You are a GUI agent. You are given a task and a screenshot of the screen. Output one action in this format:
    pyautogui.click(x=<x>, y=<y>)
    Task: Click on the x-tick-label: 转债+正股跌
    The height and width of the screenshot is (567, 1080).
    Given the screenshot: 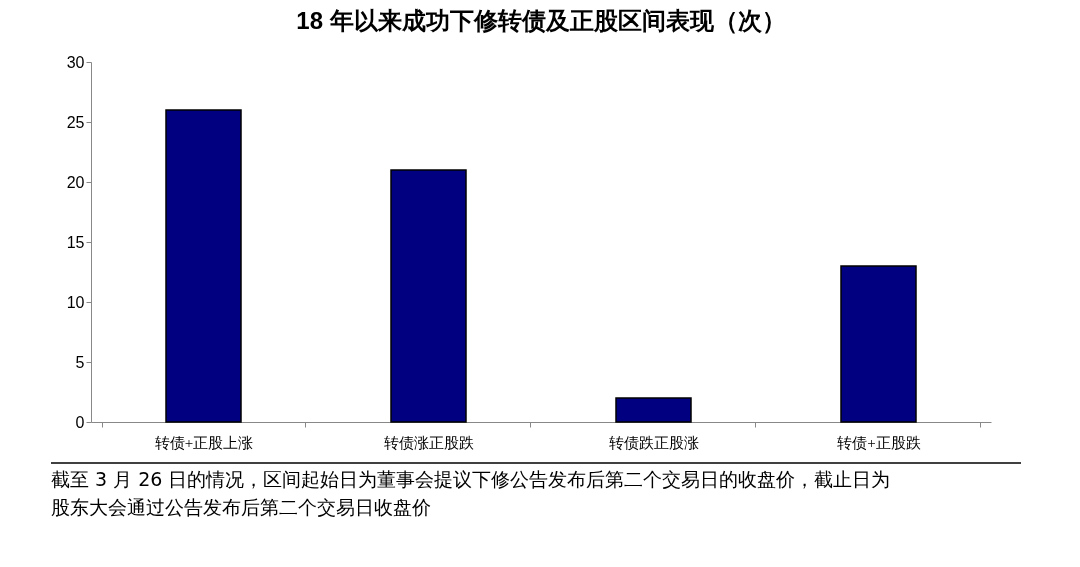 What is the action you would take?
    pyautogui.click(x=879, y=442)
    